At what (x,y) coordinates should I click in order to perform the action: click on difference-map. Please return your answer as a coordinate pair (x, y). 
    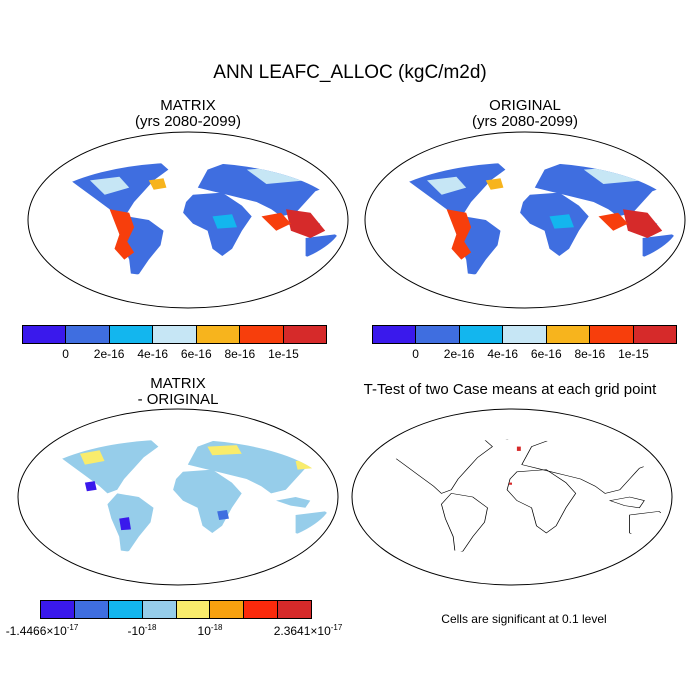
    Looking at the image, I should click on (178, 497).